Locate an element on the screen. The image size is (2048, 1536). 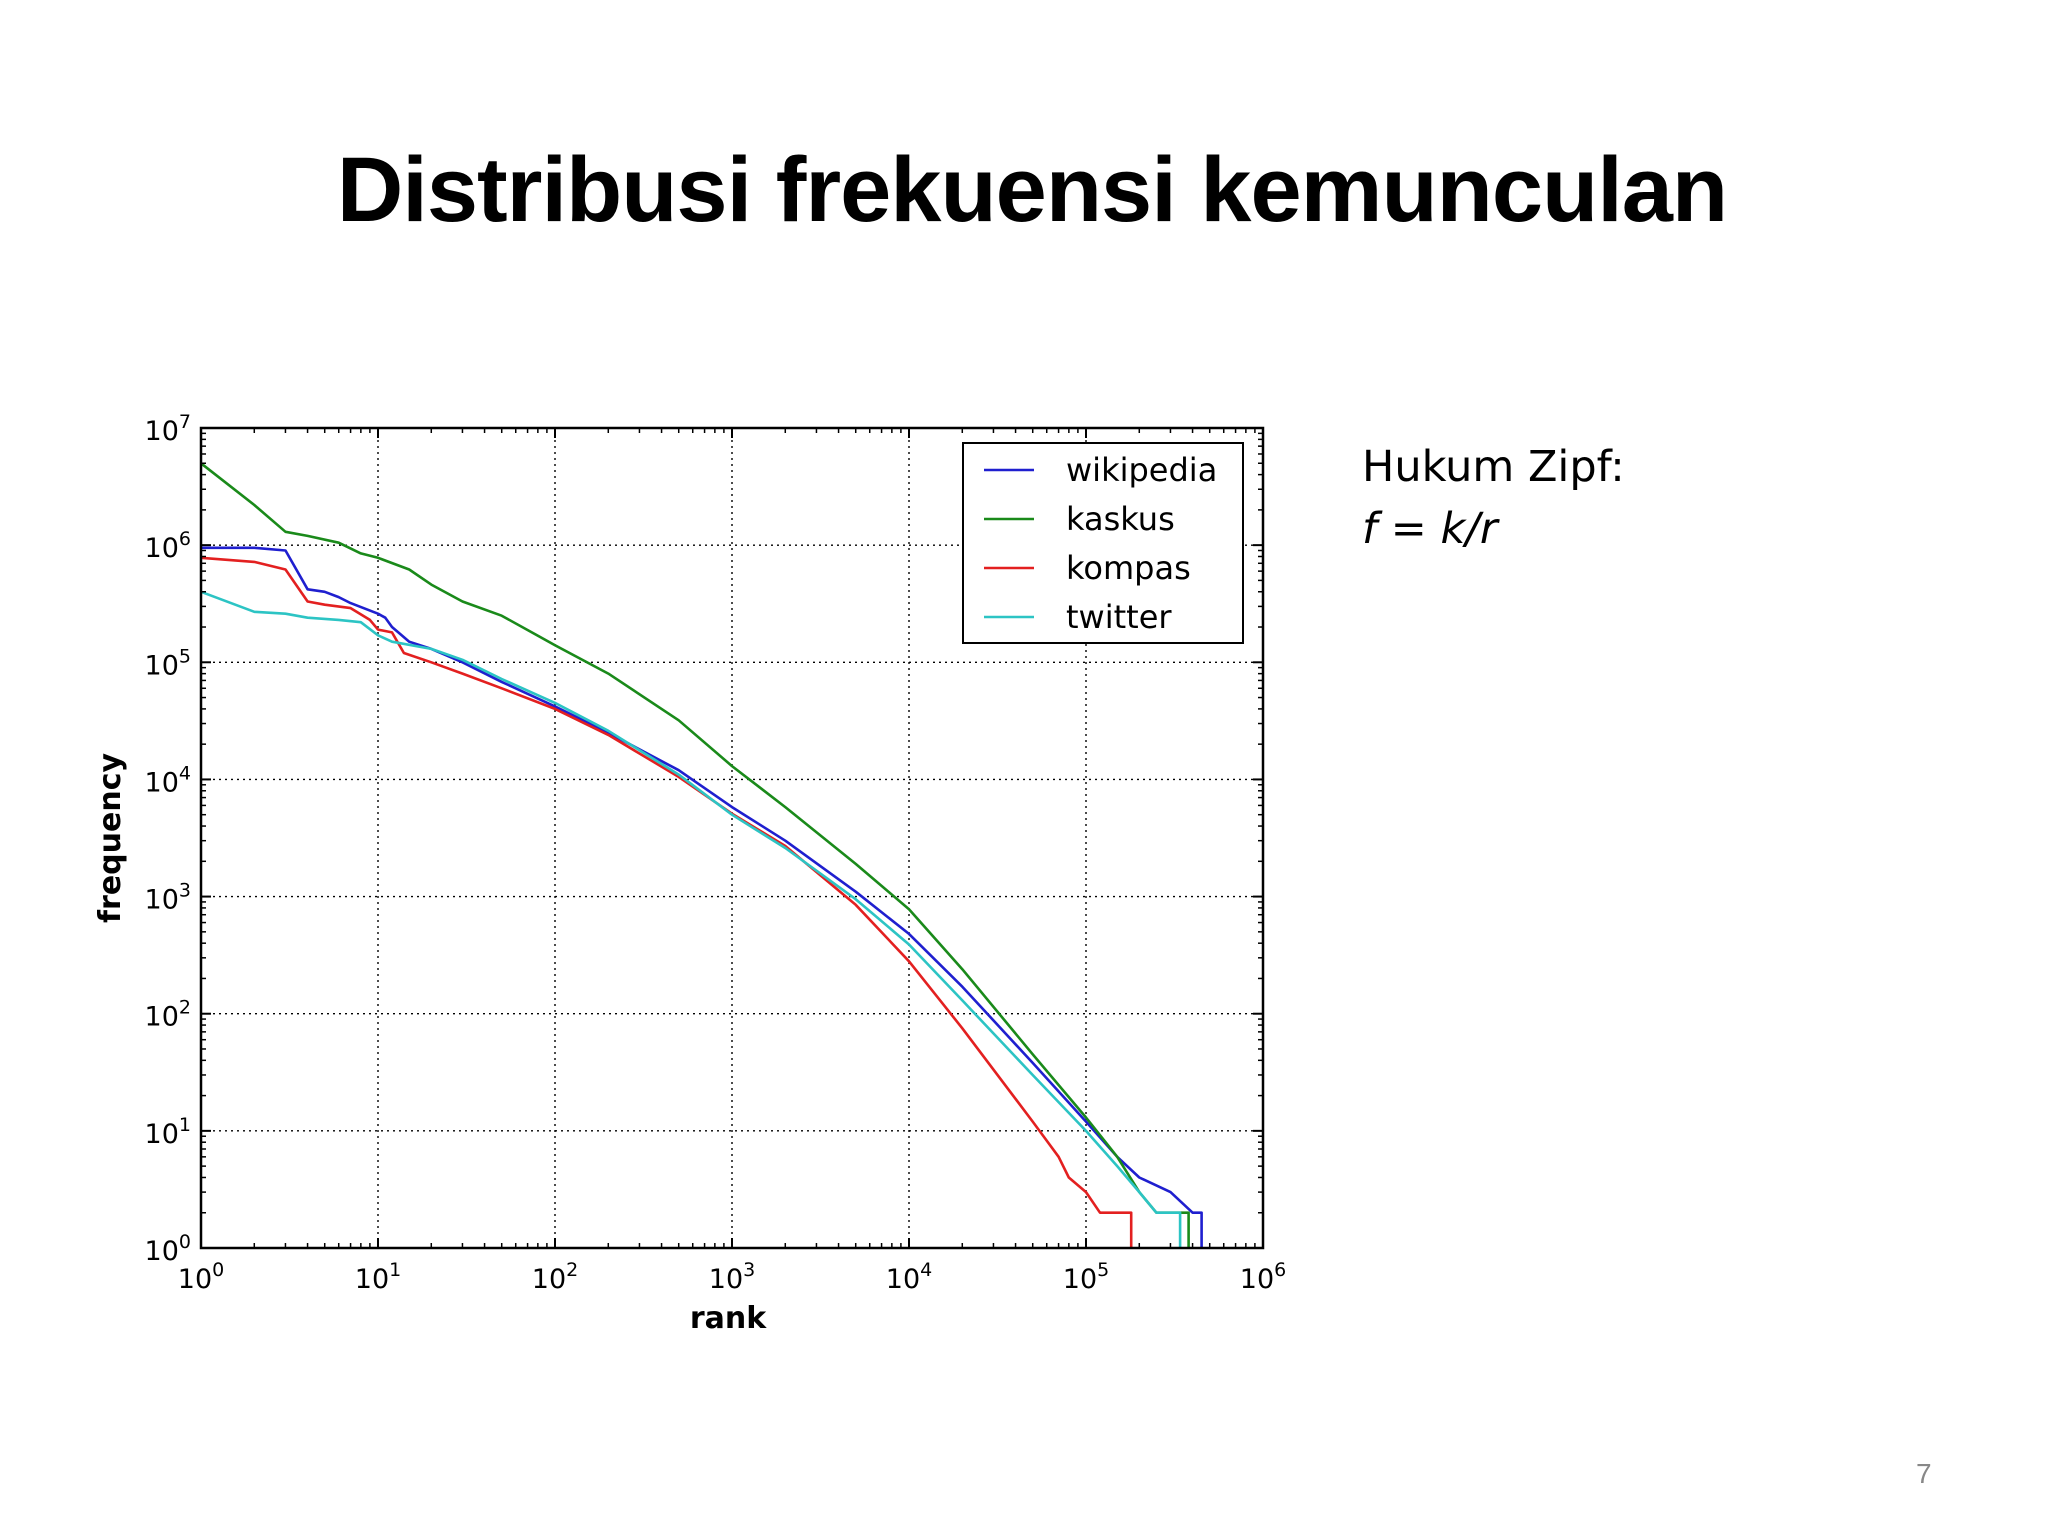
x-tick-exp: 2 is located at coordinates (572, 1270).